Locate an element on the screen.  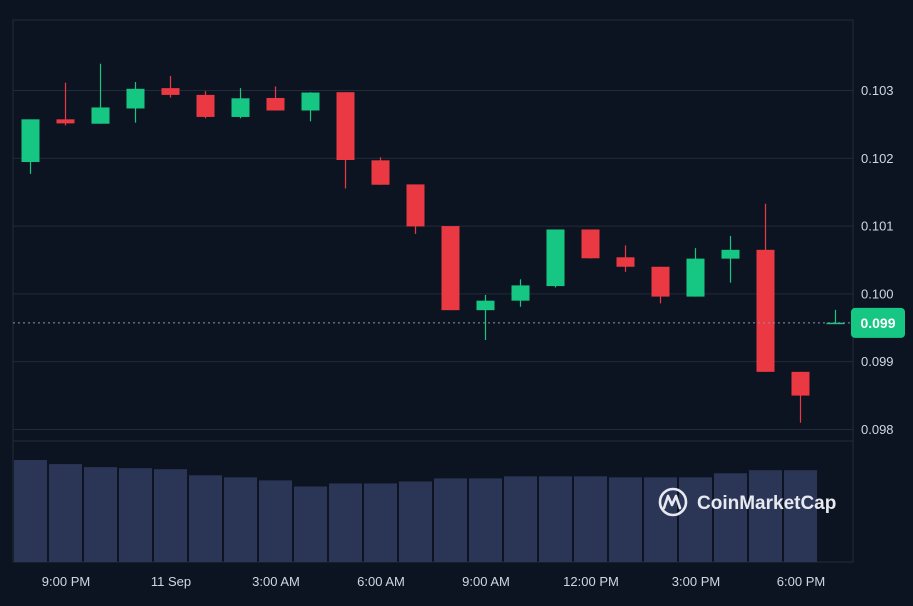
x-tick-label: 6:00 PM is located at coordinates (801, 581).